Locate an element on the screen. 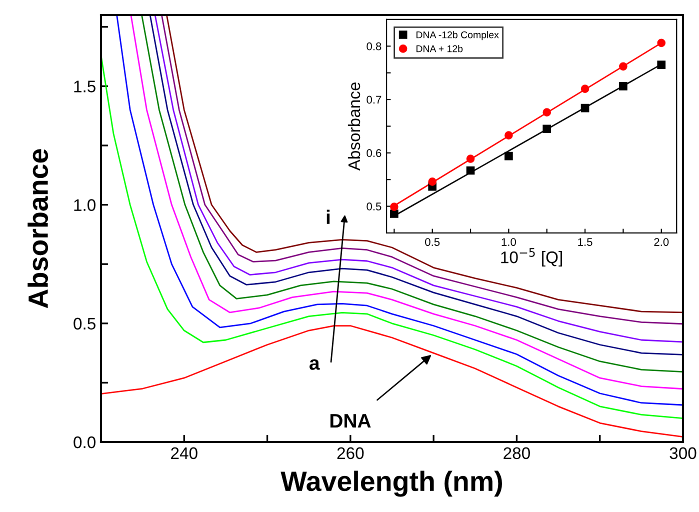 This screenshot has height=512, width=699. x-tick-label: 1.5 is located at coordinates (585, 242).